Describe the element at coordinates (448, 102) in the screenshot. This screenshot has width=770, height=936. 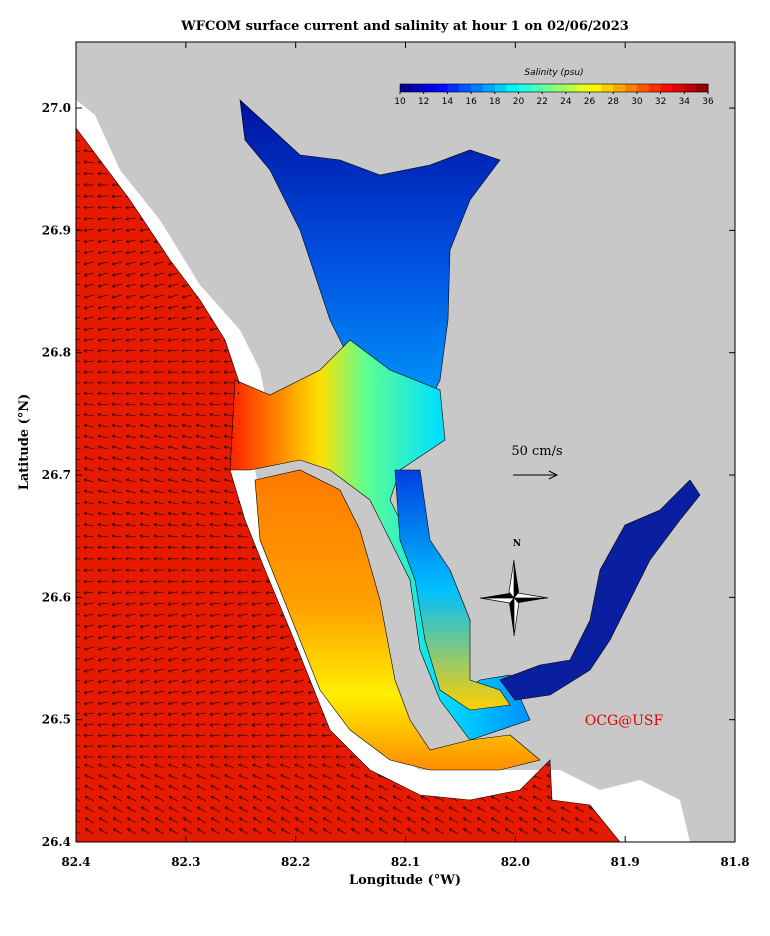
I see `colorbar-tick-label: 14` at that location.